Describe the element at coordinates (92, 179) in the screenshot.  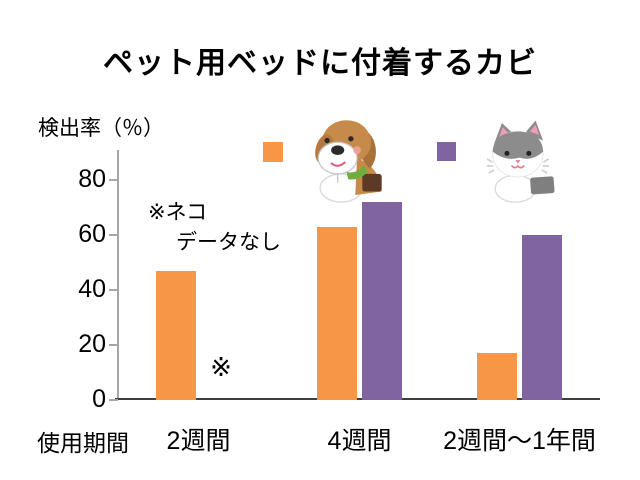
I see `y-tick-label: 80` at that location.